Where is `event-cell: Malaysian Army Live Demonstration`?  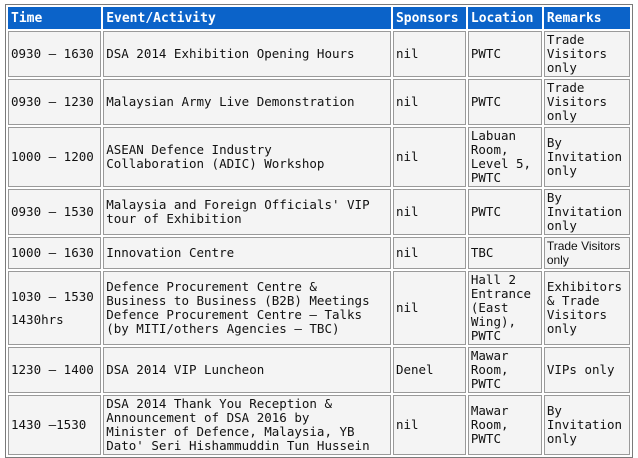 event-cell: Malaysian Army Live Demonstration is located at coordinates (247, 102).